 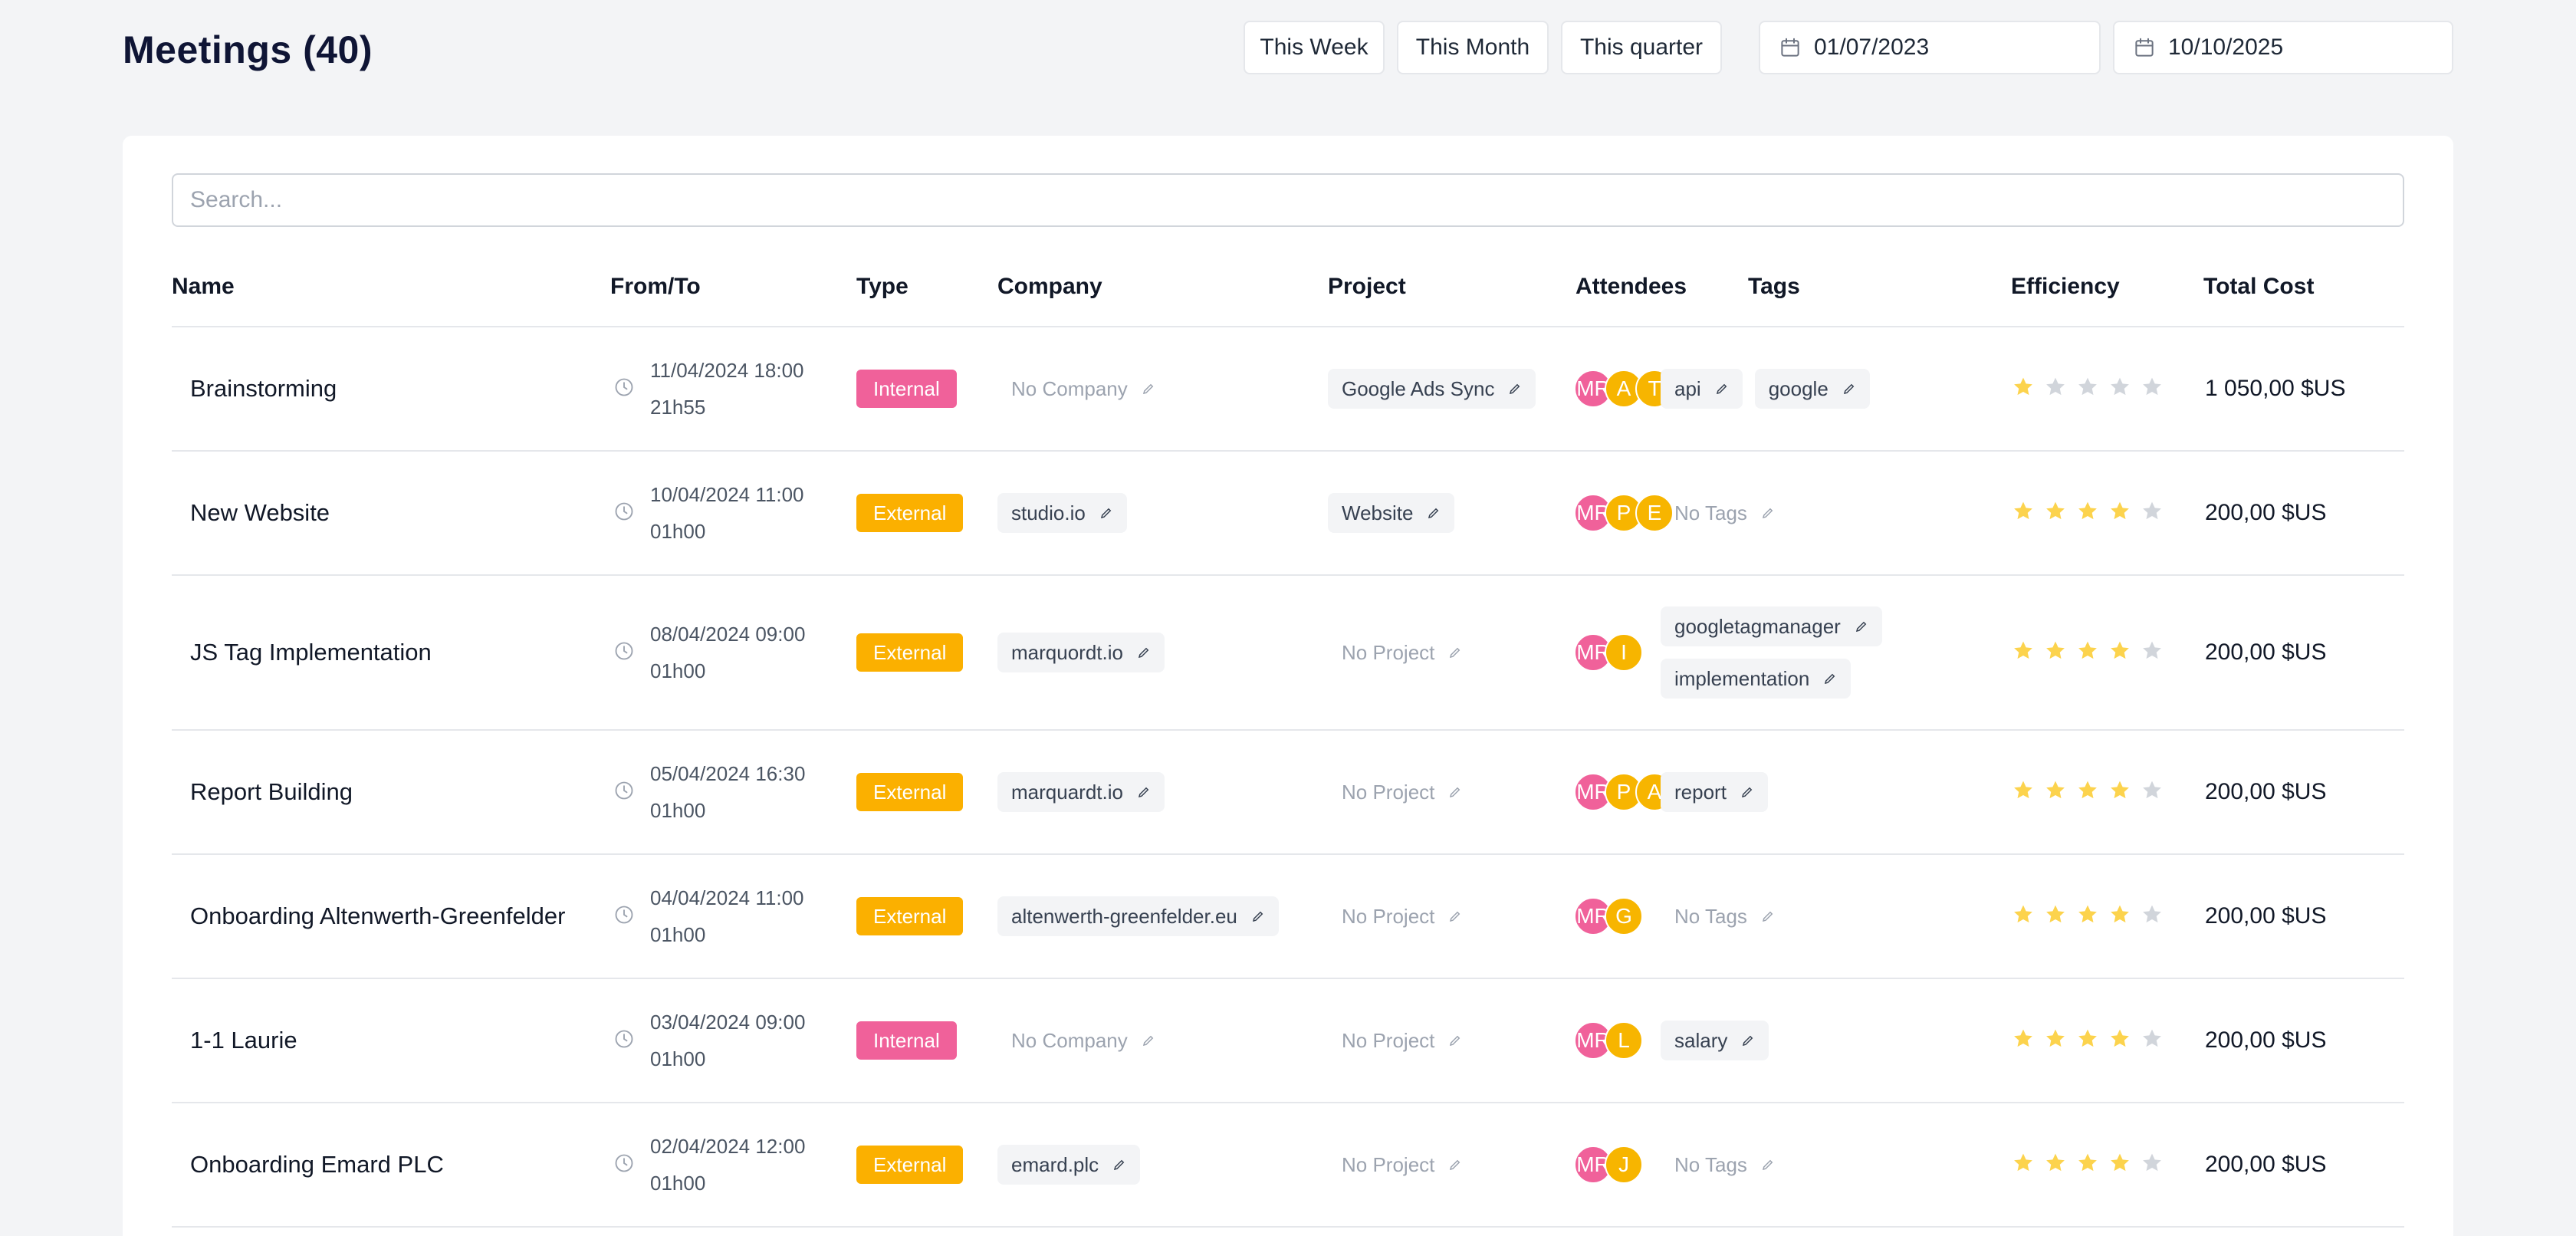 I want to click on meeting-name: Report Building, so click(x=271, y=791).